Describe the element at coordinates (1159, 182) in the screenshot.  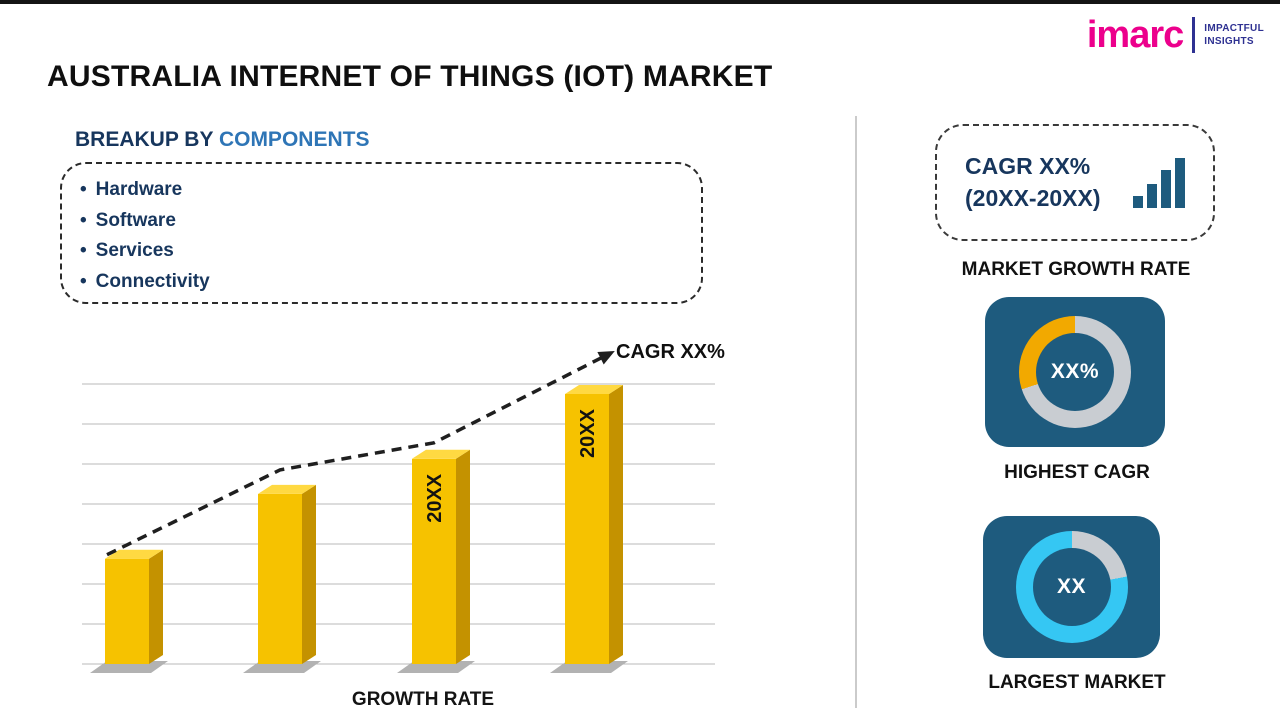
I see `growth-bars-icon` at that location.